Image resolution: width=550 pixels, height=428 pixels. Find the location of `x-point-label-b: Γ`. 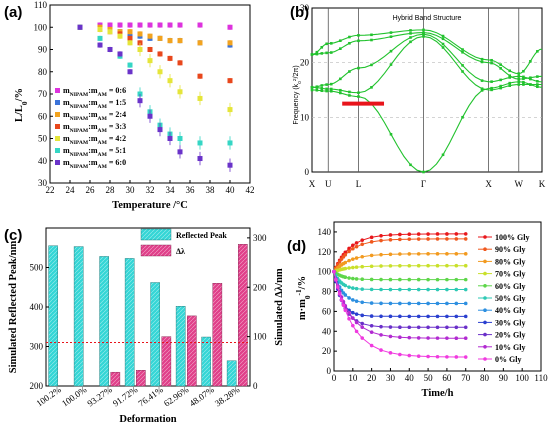

x-point-label-b: Γ is located at coordinates (423, 184).